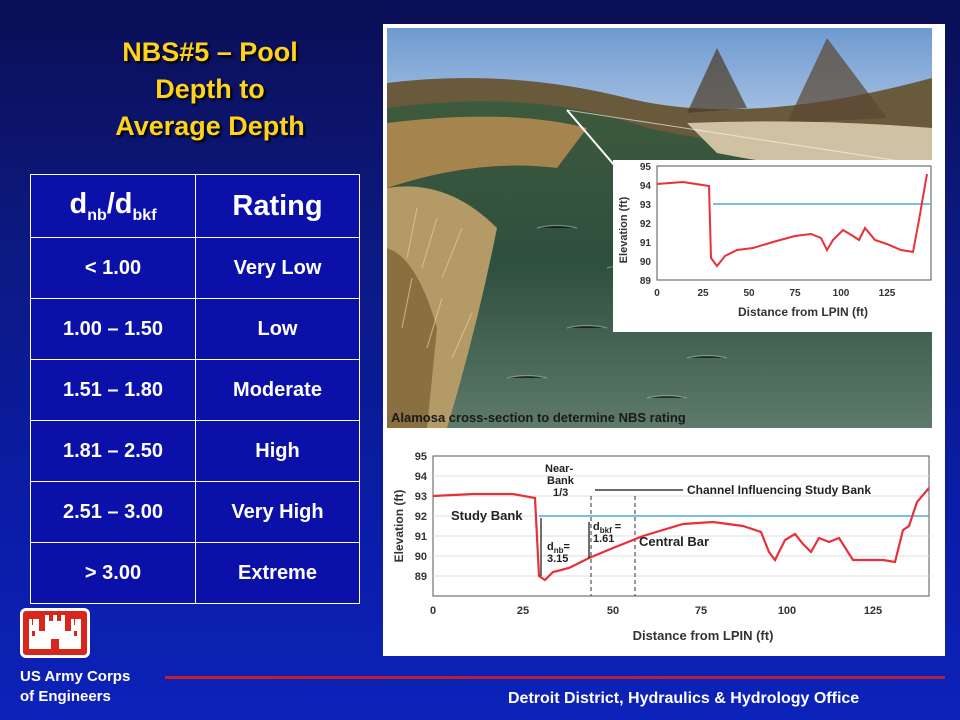 The image size is (960, 720). I want to click on title-line-1: NBS#5 – Pool, so click(210, 52).